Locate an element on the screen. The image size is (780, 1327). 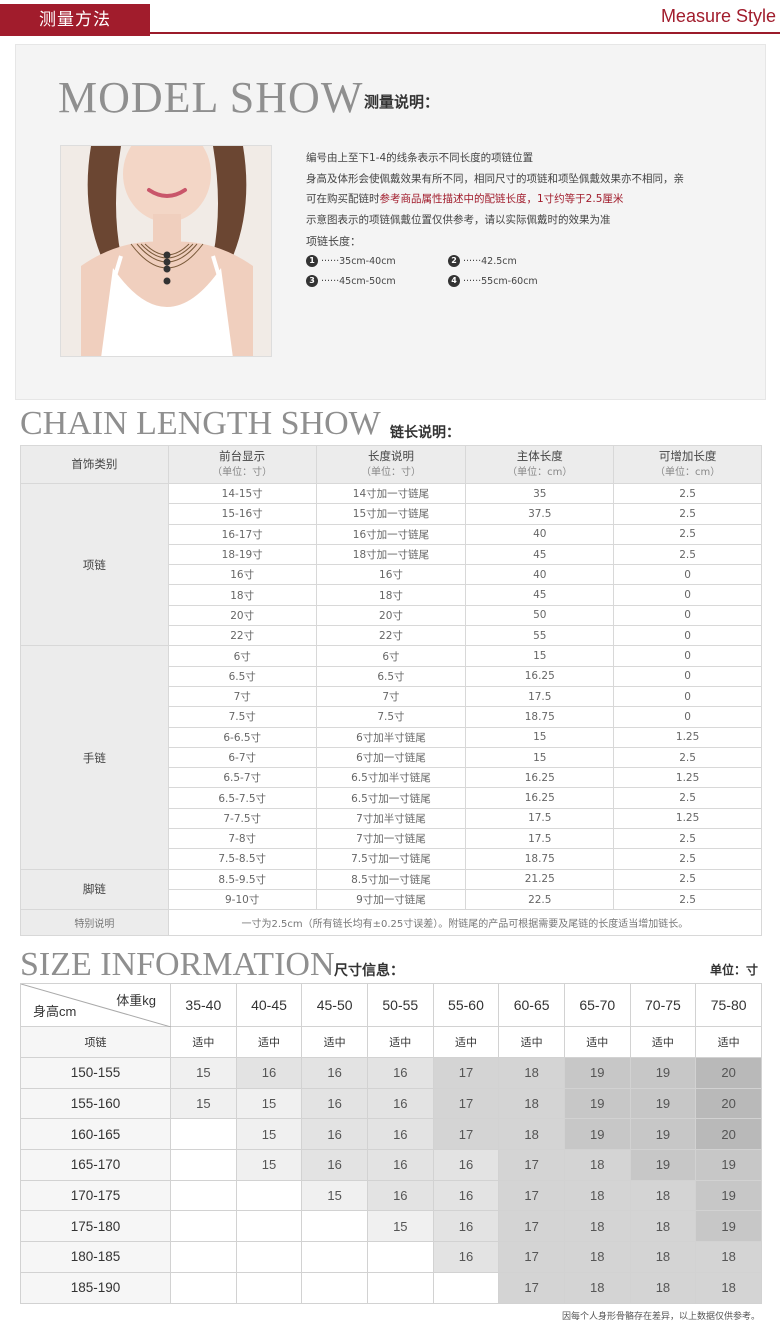
size-unit-label: 单位：寸 is located at coordinates (733, 970).